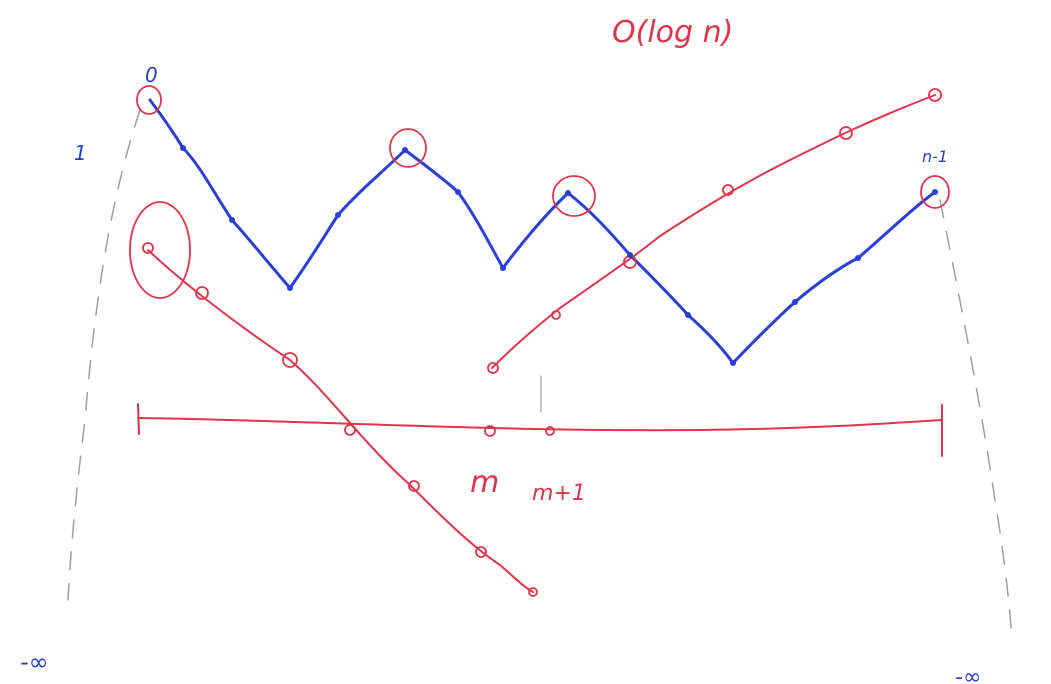 This screenshot has width=1051, height=684. I want to click on complexity-label: O(log n), so click(672, 32).